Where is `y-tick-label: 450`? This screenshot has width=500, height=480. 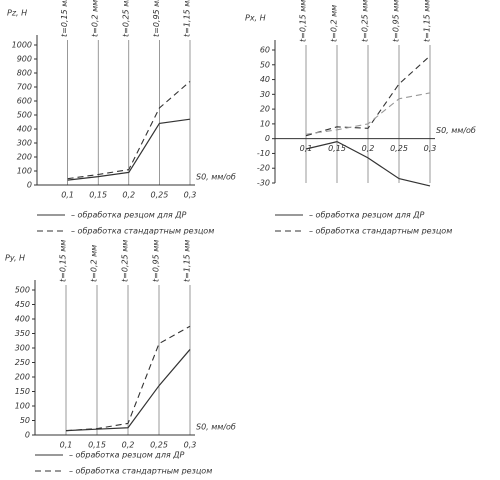
y-tick-label: 450 is located at coordinates (22, 304).